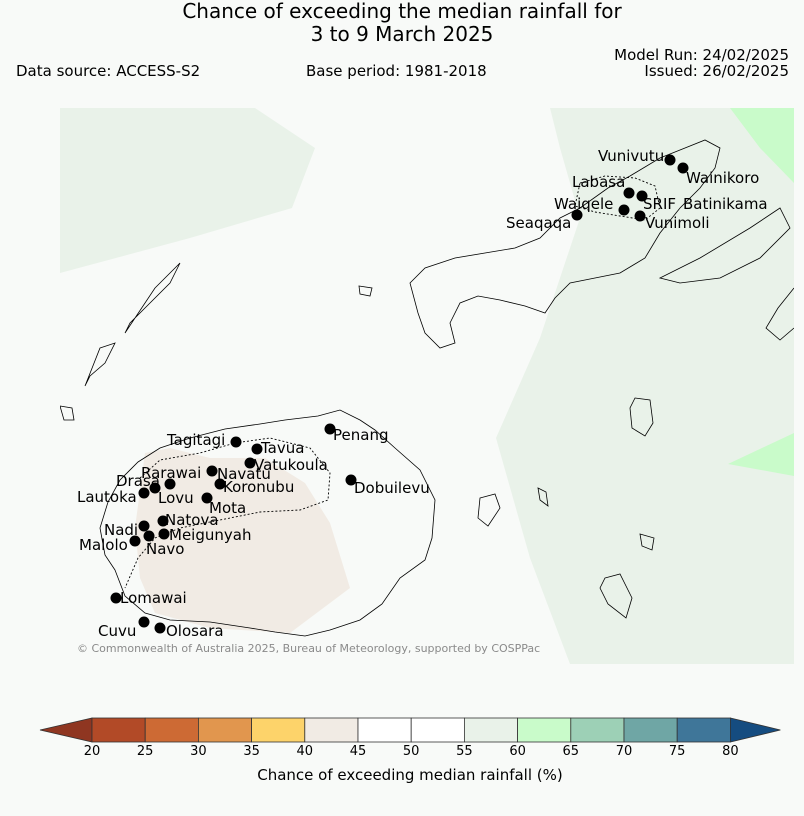 Image resolution: width=804 pixels, height=816 pixels. What do you see at coordinates (103, 545) in the screenshot?
I see `place-label: Malolo` at bounding box center [103, 545].